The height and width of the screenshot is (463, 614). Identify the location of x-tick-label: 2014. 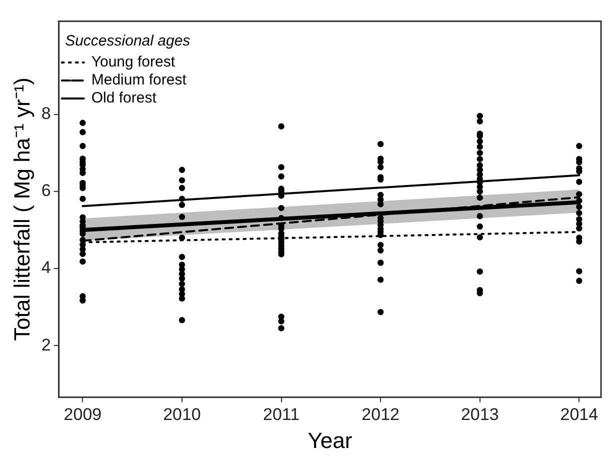
(579, 414).